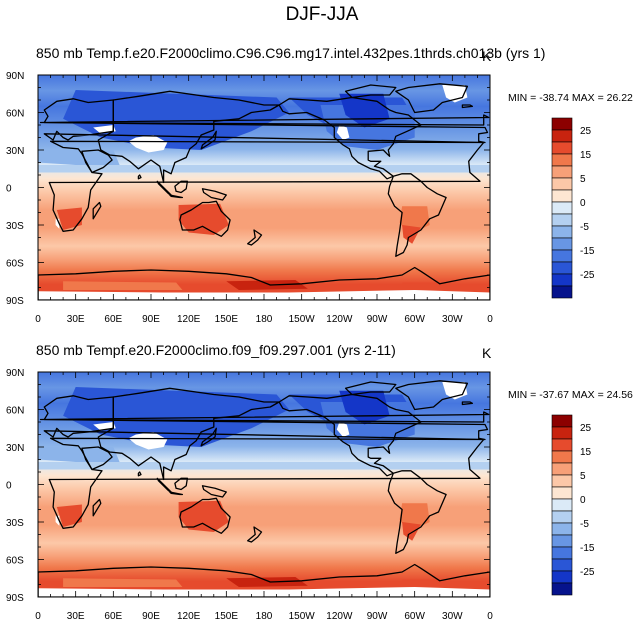 The image size is (644, 635). Describe the element at coordinates (264, 616) in the screenshot. I see `lon-tick-label: 180` at that location.